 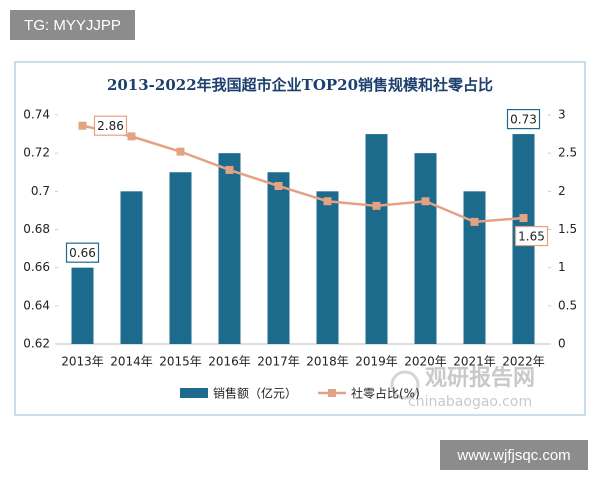 I want to click on value-label: 1.65, so click(x=531, y=237).